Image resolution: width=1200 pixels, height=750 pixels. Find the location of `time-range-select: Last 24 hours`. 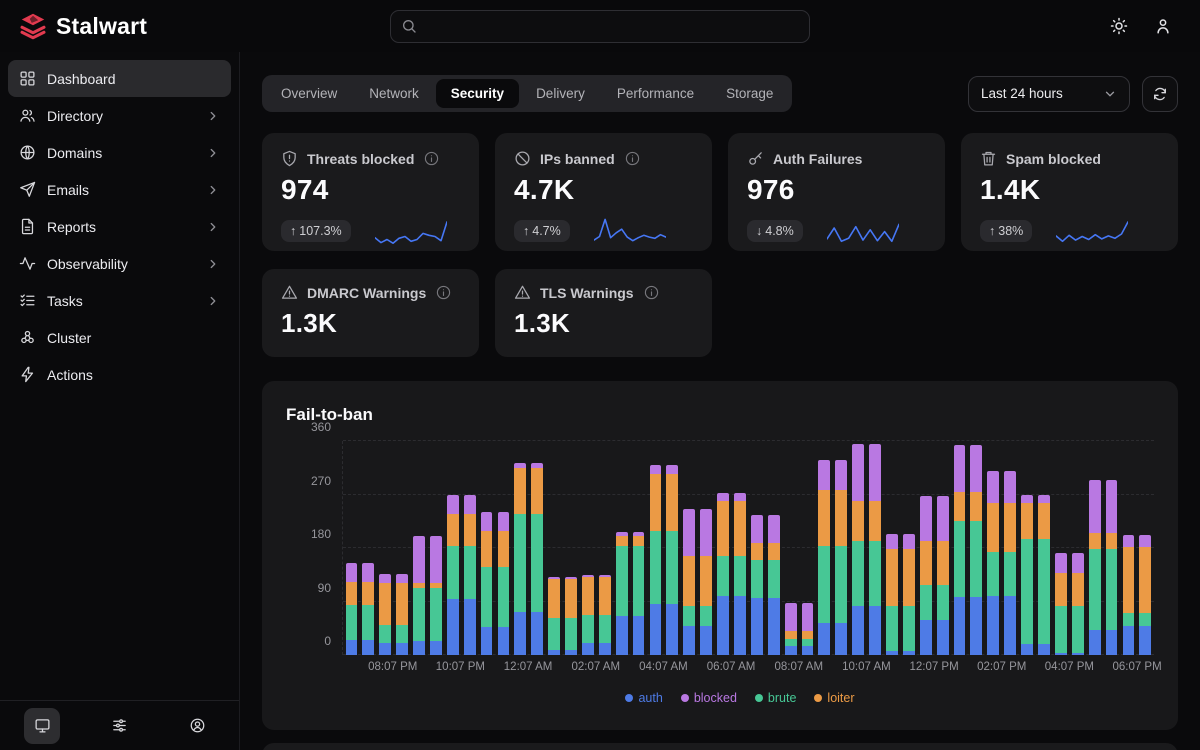

time-range-select: Last 24 hours is located at coordinates (1049, 93).